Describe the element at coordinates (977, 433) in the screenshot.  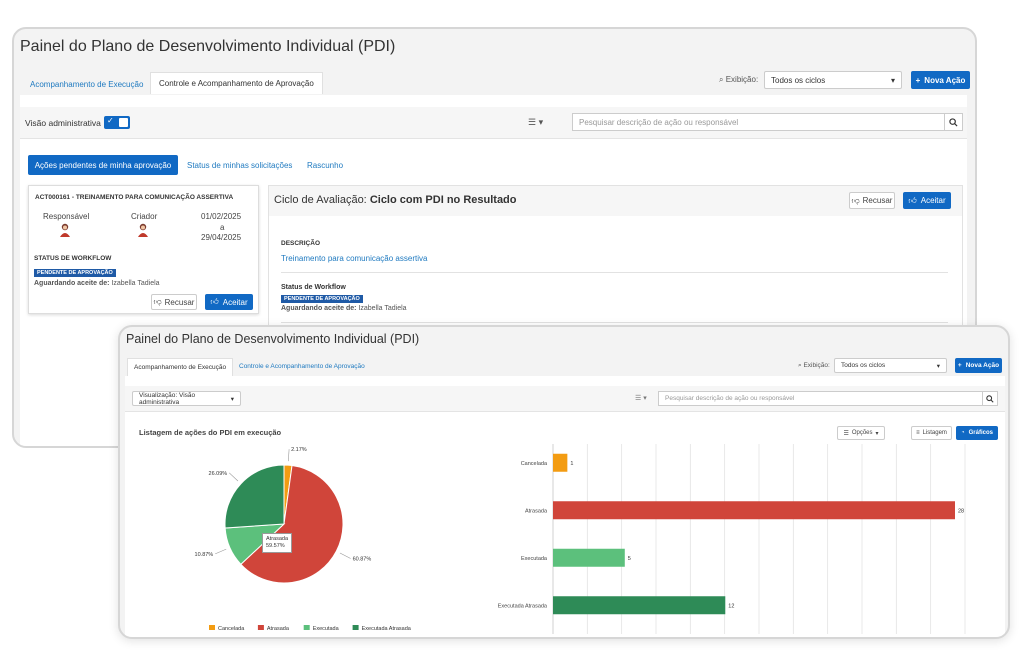
I see `graficos-button: ◔ Gráficos` at that location.